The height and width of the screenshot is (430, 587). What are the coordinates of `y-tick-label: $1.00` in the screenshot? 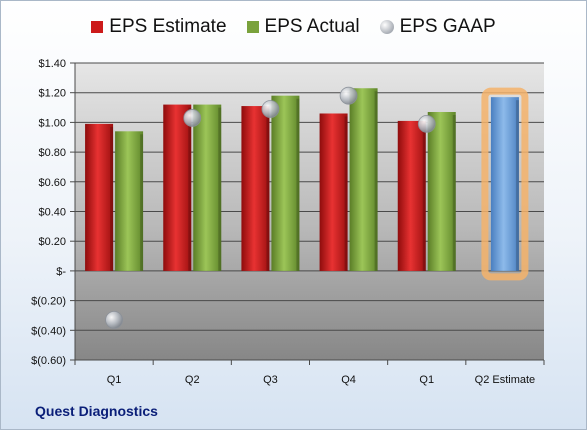 It's located at (52, 123).